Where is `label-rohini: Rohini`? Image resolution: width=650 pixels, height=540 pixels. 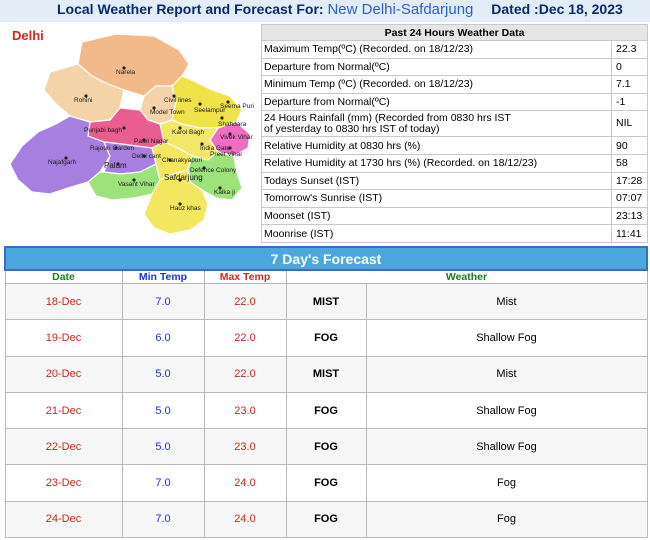 label-rohini: Rohini is located at coordinates (83, 100).